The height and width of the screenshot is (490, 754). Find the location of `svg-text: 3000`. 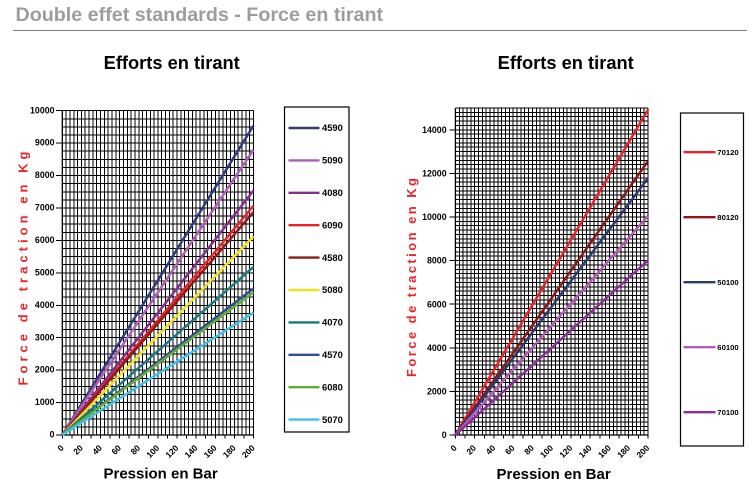

svg-text: 3000 is located at coordinates (45, 337).